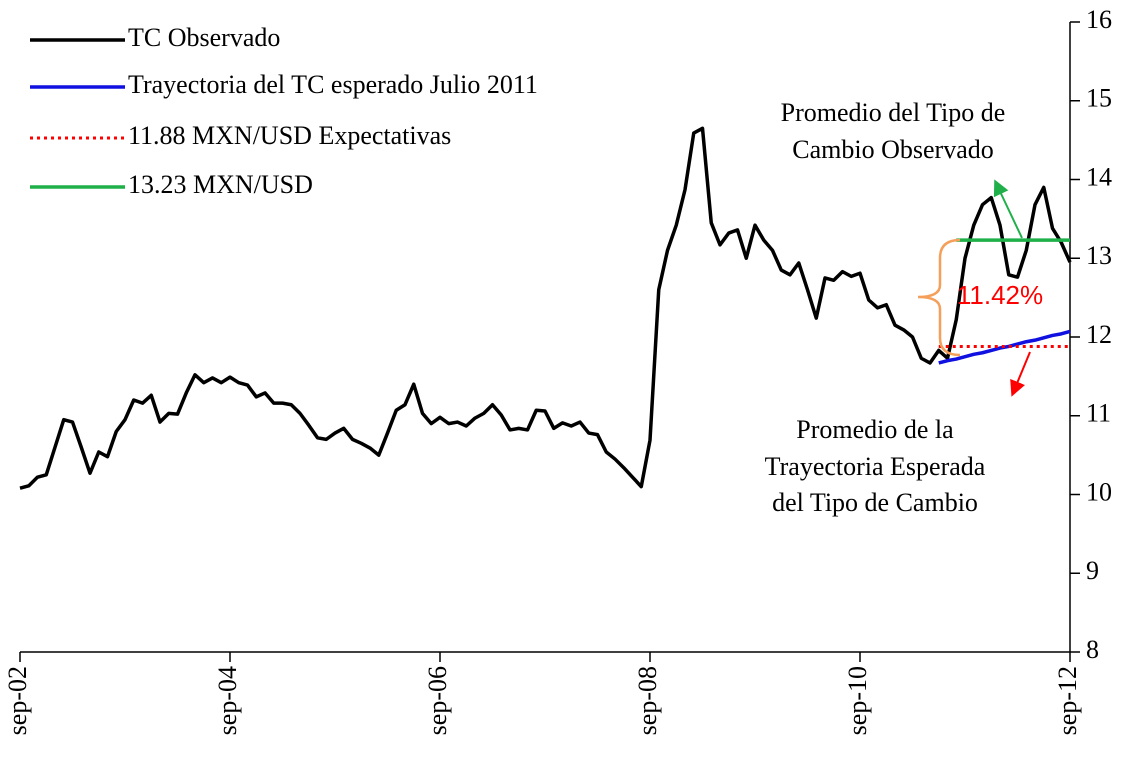 This screenshot has height=758, width=1139. I want to click on legend-label: TC Observado, so click(204, 37).